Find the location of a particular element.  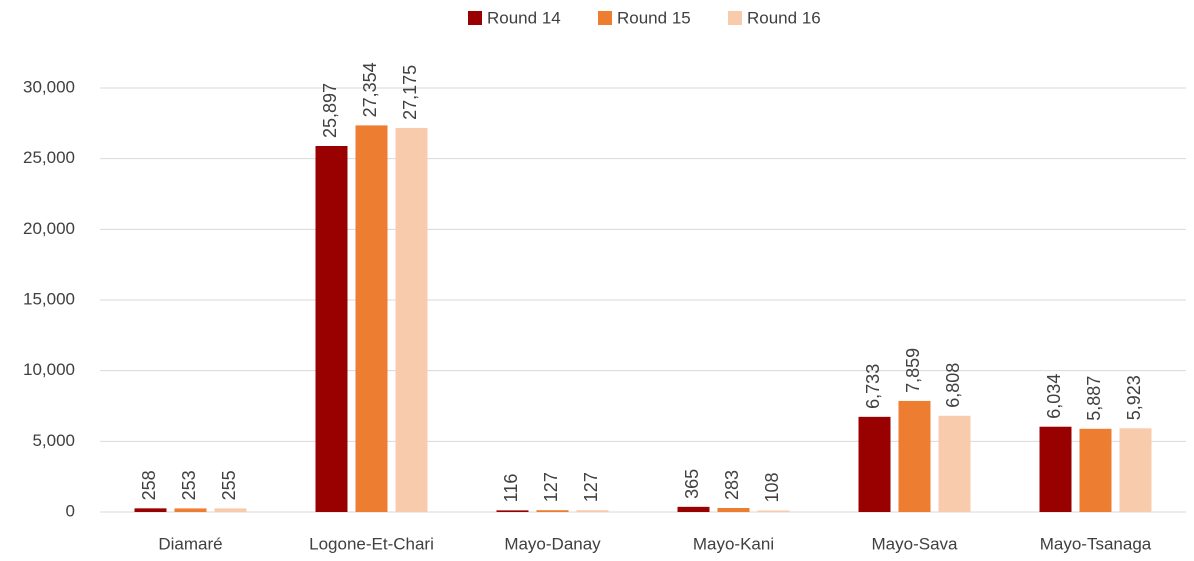

data-label: 7,859 is located at coordinates (913, 370).